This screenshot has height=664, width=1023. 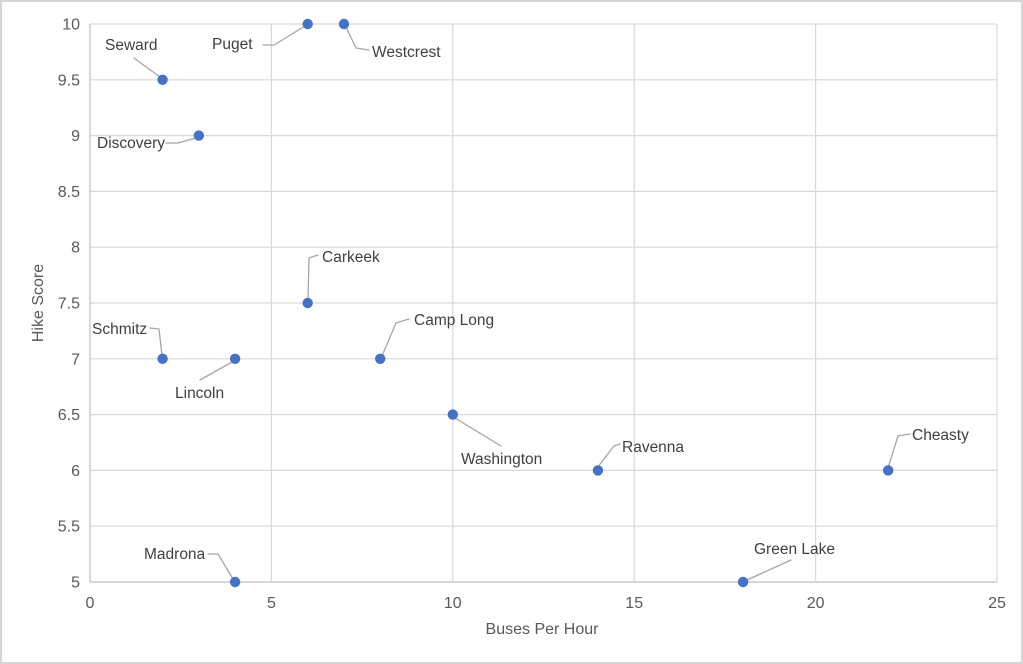 What do you see at coordinates (69, 192) in the screenshot?
I see `y-tick-label: 8.5` at bounding box center [69, 192].